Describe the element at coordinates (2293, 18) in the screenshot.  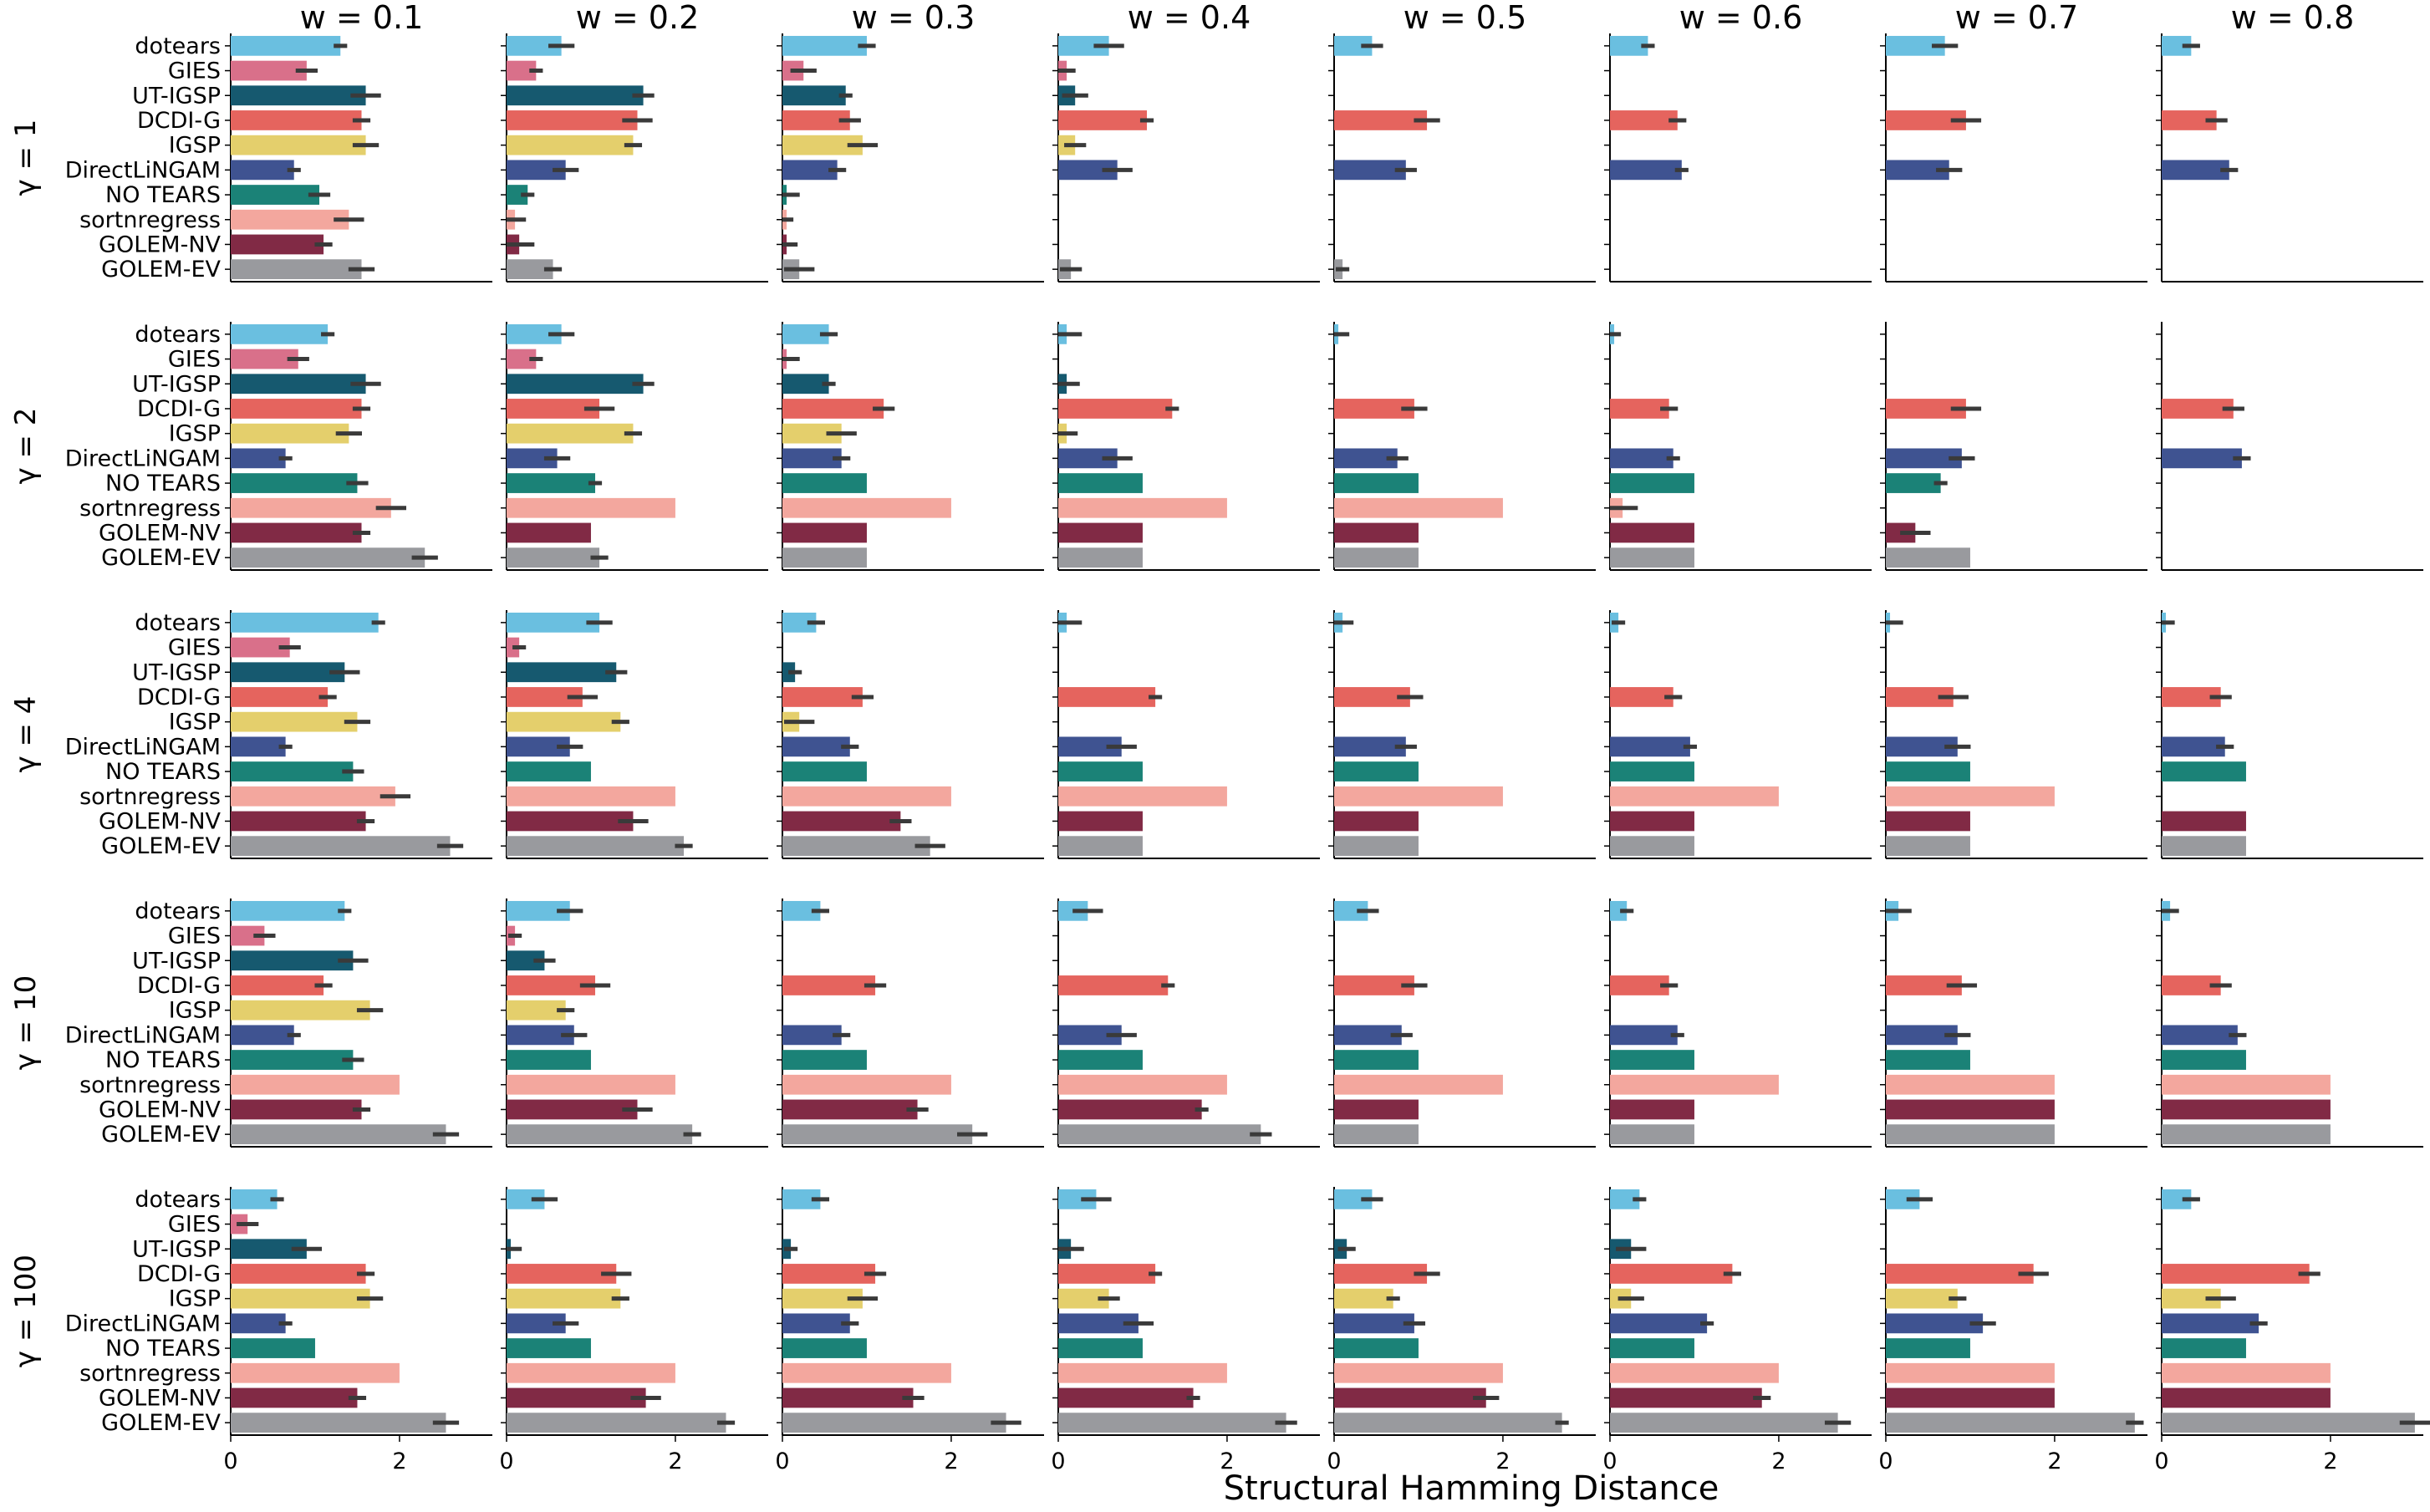
I see `column-title: w = 0.8` at that location.